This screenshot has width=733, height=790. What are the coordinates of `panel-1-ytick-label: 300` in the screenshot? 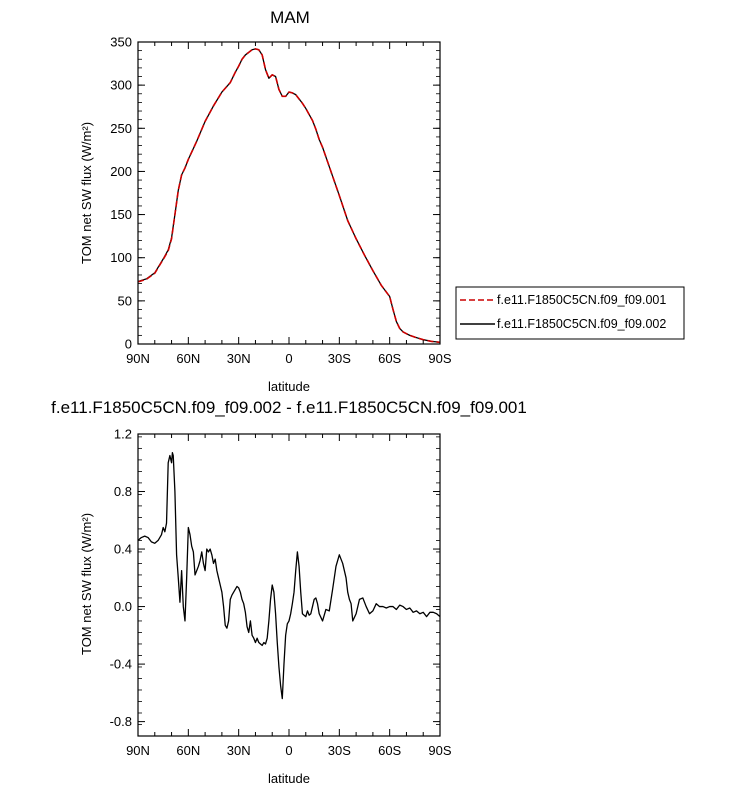 It's located at (121, 85).